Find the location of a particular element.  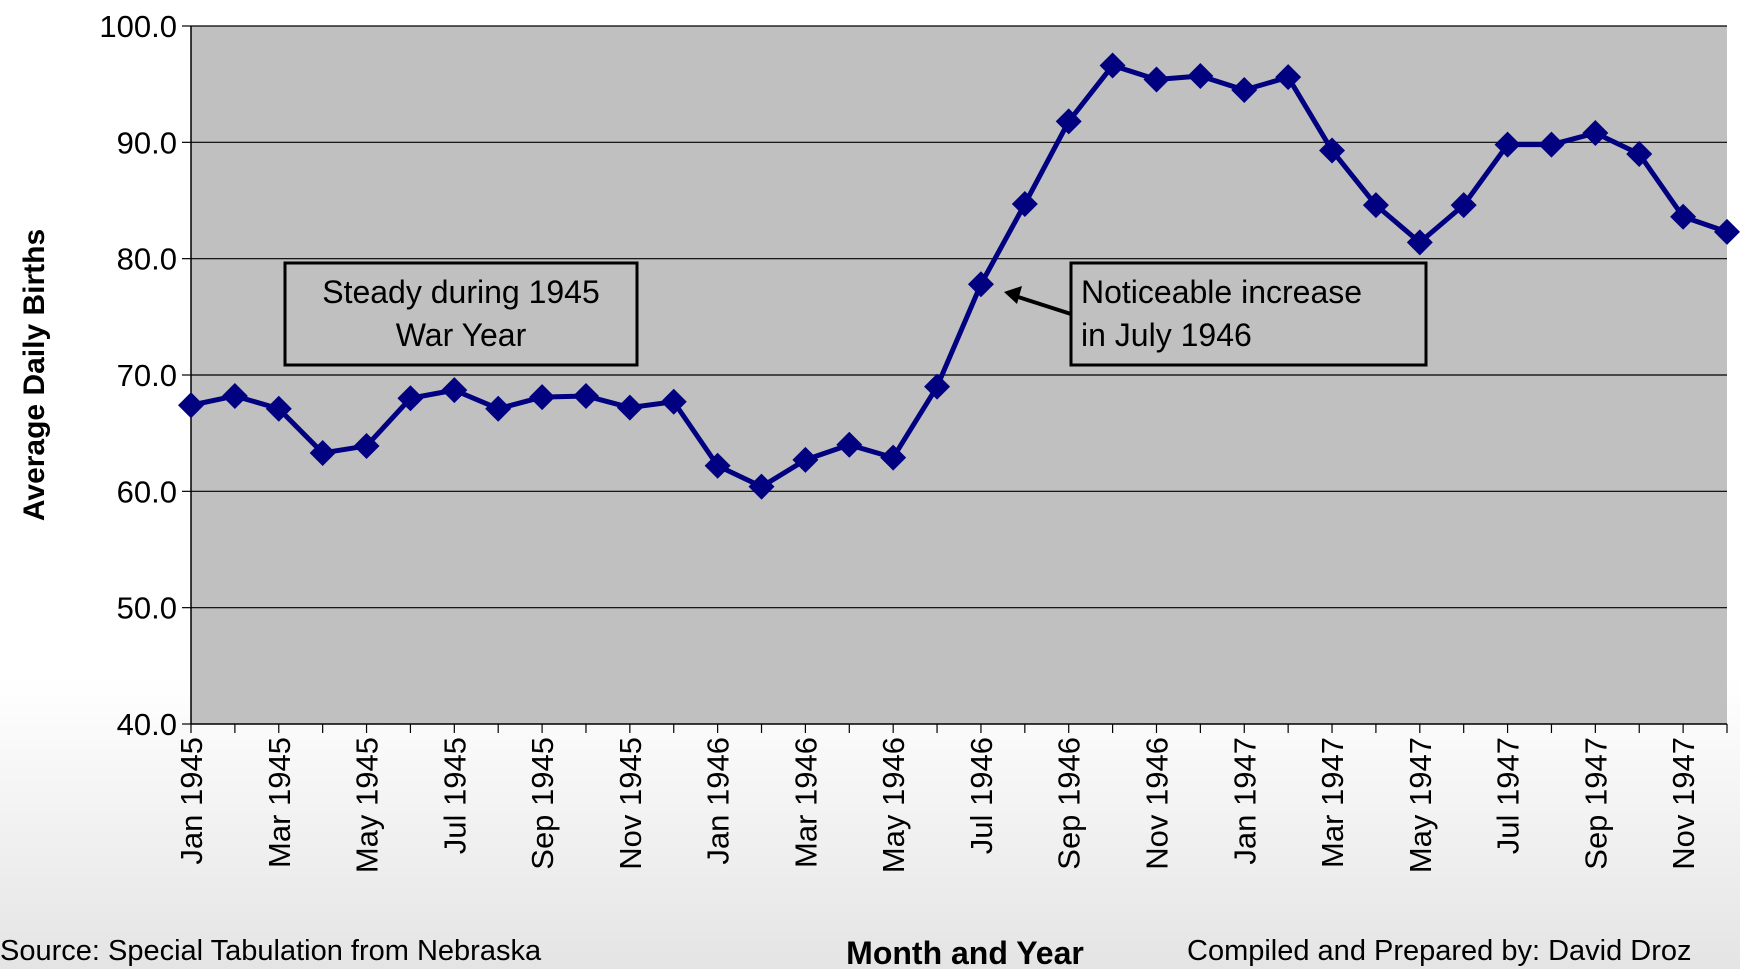

x-tick-label: Jul 1946 is located at coordinates (981, 795).